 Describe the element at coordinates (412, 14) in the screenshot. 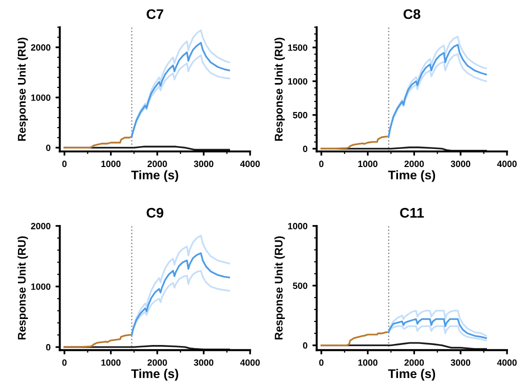

I see `chart-title: C8` at that location.